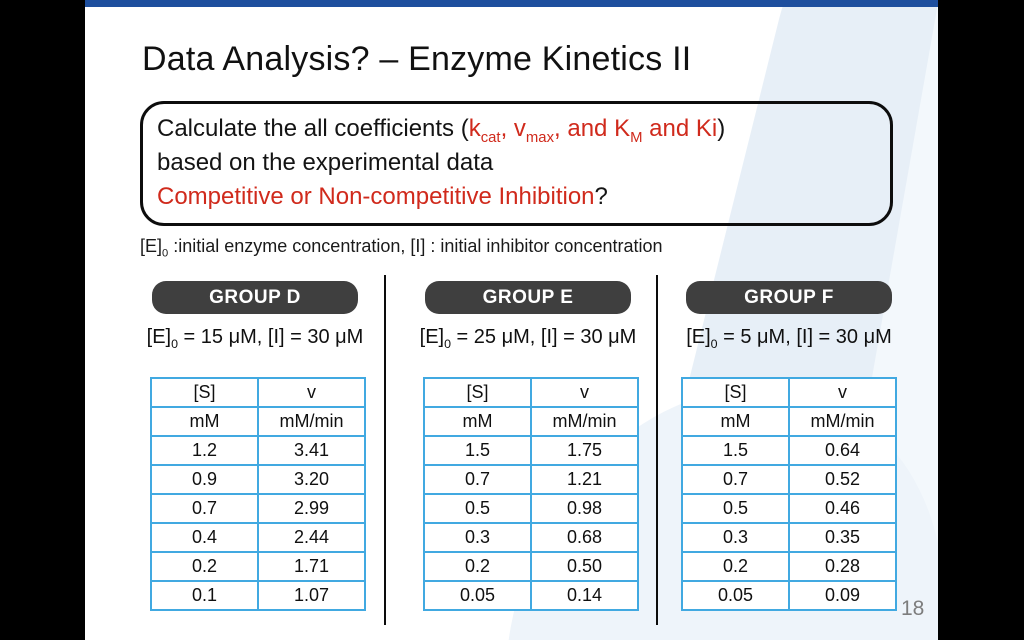 Image resolution: width=1024 pixels, height=640 pixels. What do you see at coordinates (511, 3) in the screenshot?
I see `top-accent-bar` at bounding box center [511, 3].